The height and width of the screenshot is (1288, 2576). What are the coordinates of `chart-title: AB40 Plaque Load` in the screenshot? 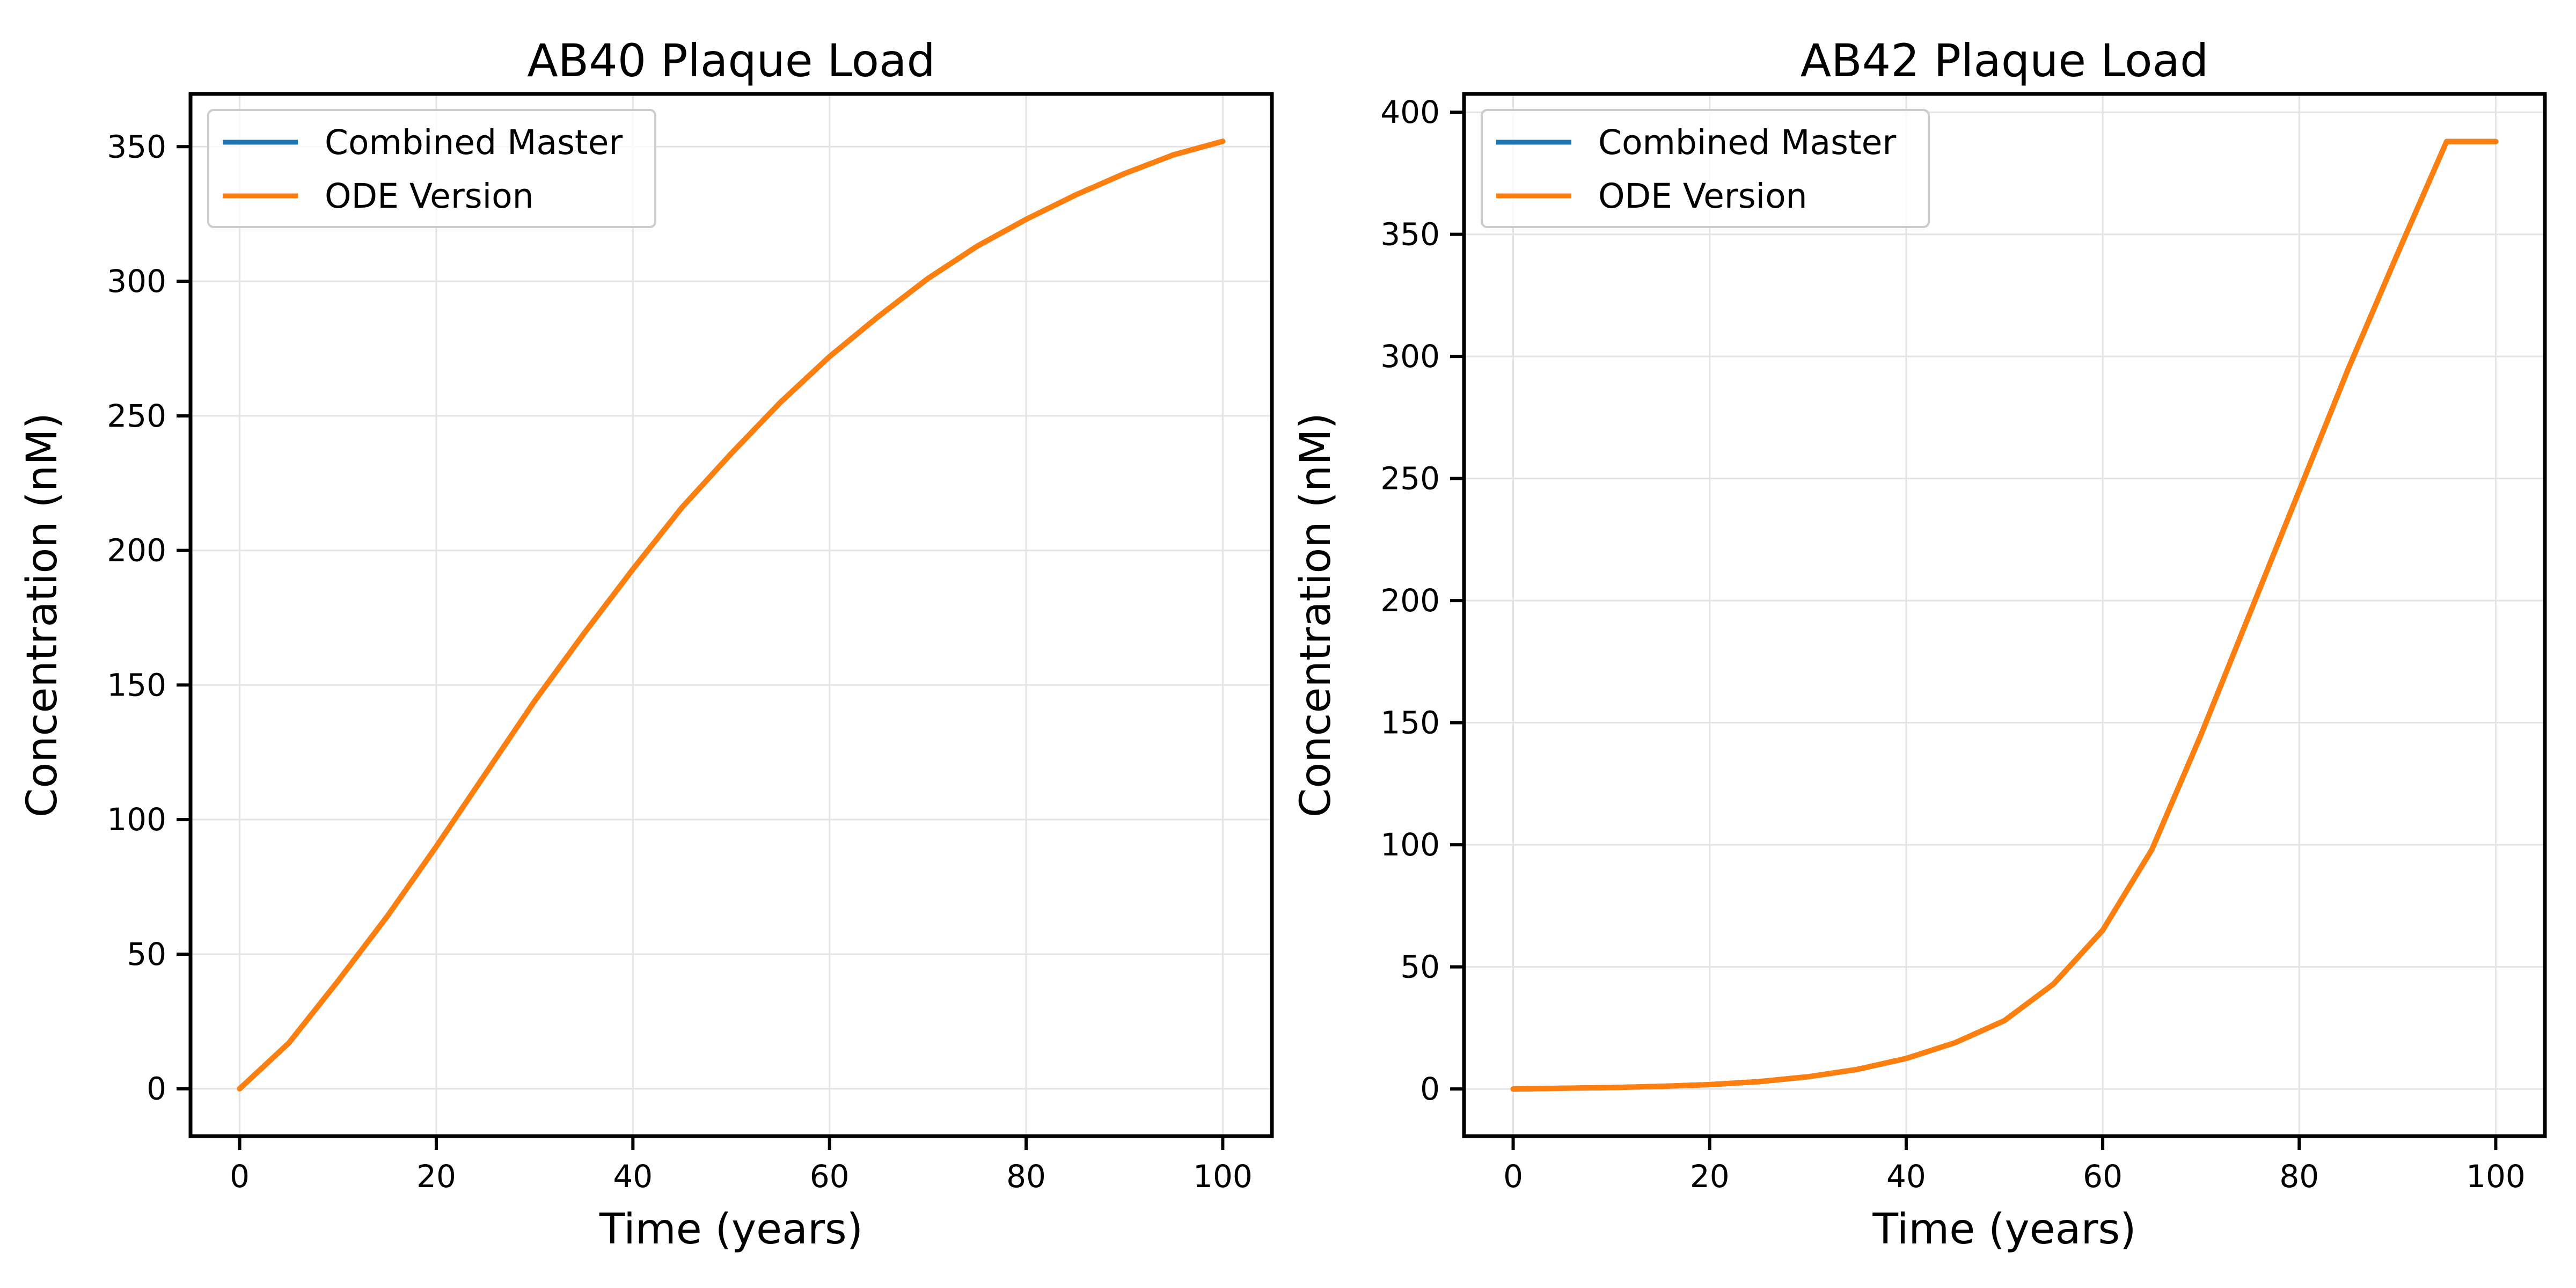 It's located at (731, 60).